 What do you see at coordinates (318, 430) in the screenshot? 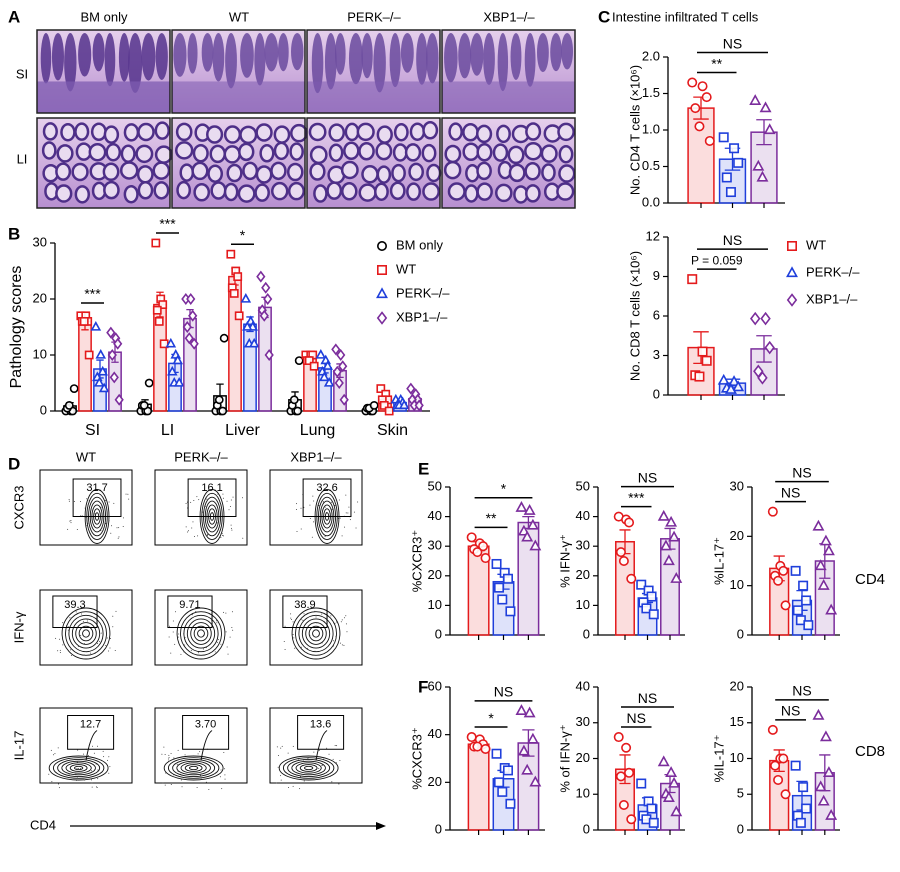
I see `x-tick-label: Lung` at bounding box center [318, 430].